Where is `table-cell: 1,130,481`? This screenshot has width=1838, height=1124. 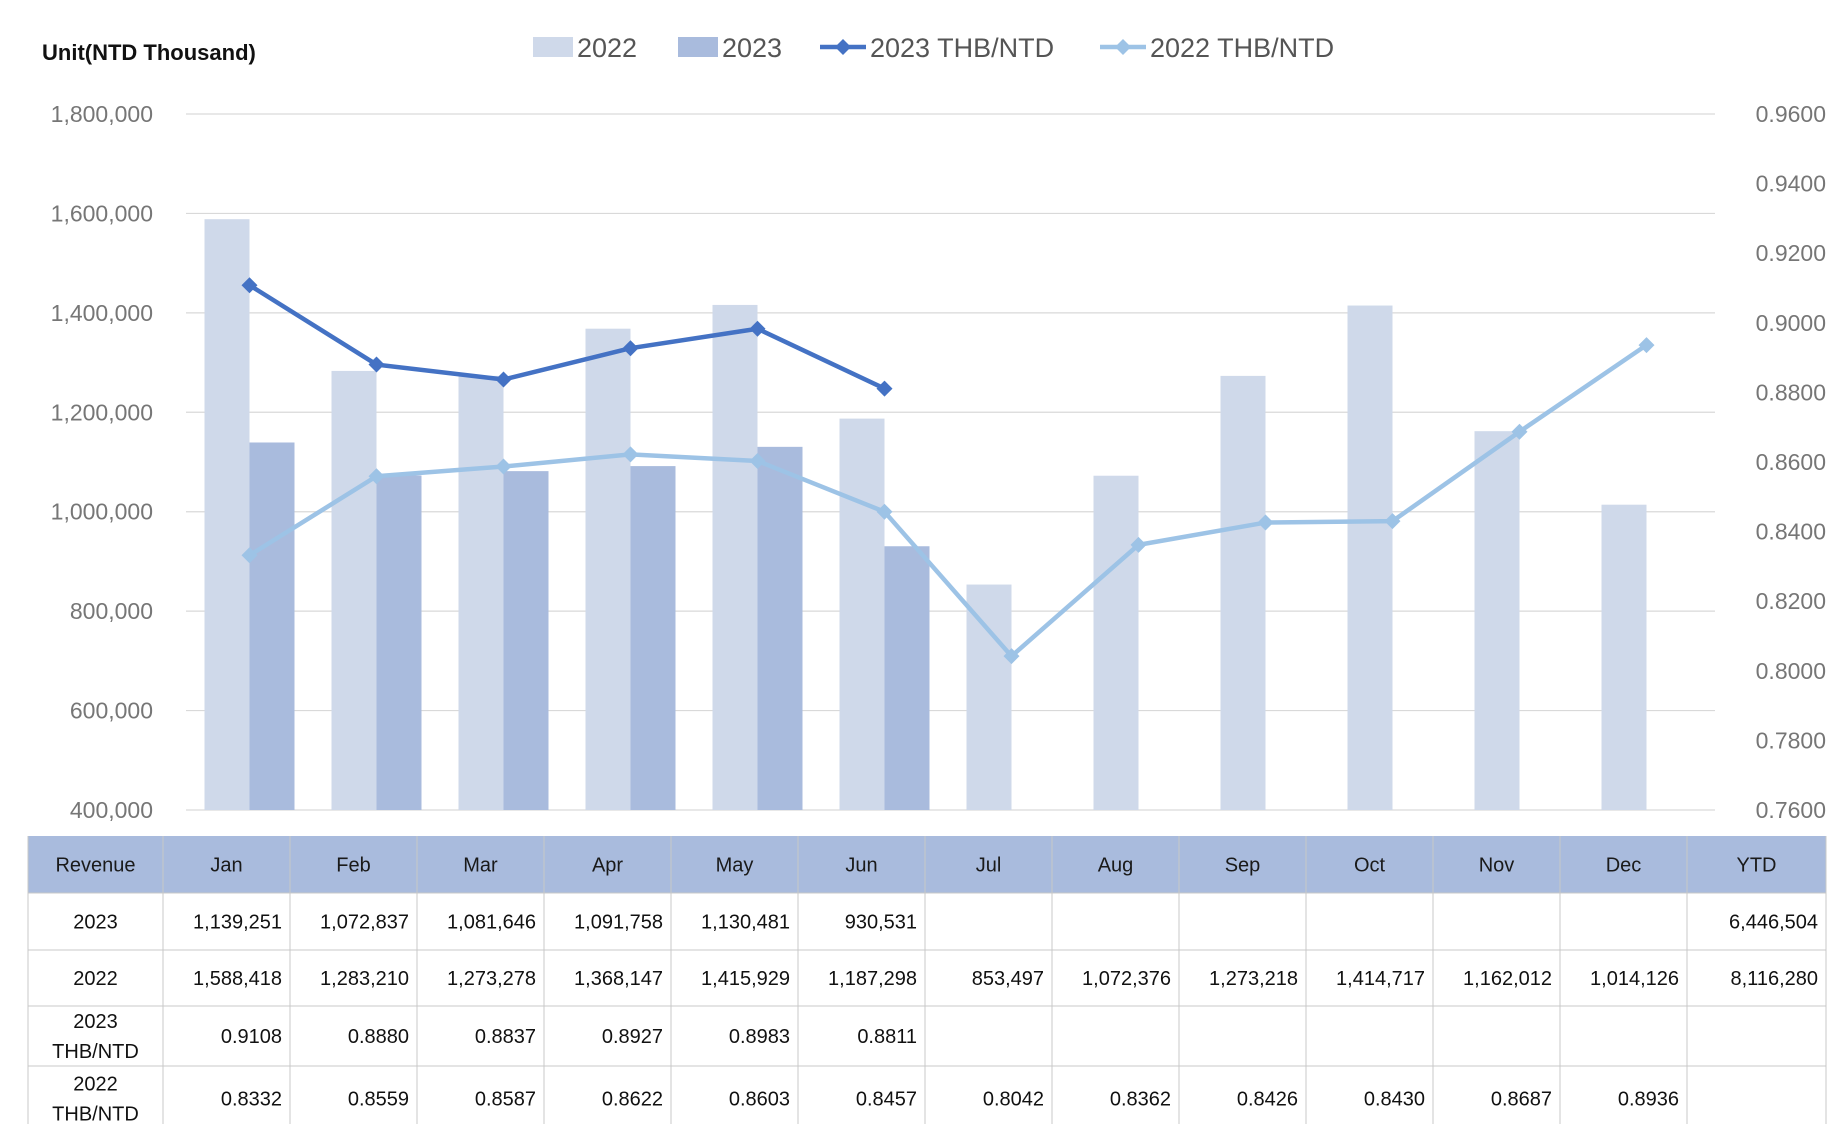
table-cell: 1,130,481 is located at coordinates (745, 923).